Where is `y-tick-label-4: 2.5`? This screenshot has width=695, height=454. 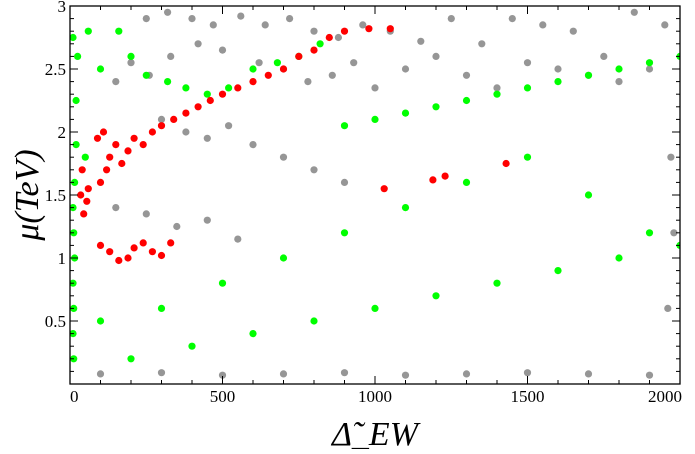
y-tick-label-4: 2.5 is located at coordinates (55, 69).